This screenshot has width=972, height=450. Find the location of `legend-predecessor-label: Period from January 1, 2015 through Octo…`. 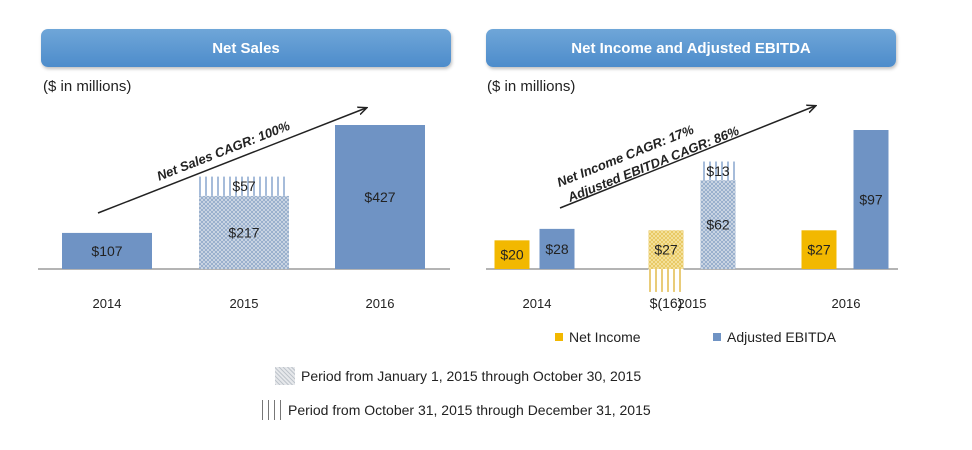

legend-predecessor-label: Period from January 1, 2015 through Octo… is located at coordinates (471, 376).